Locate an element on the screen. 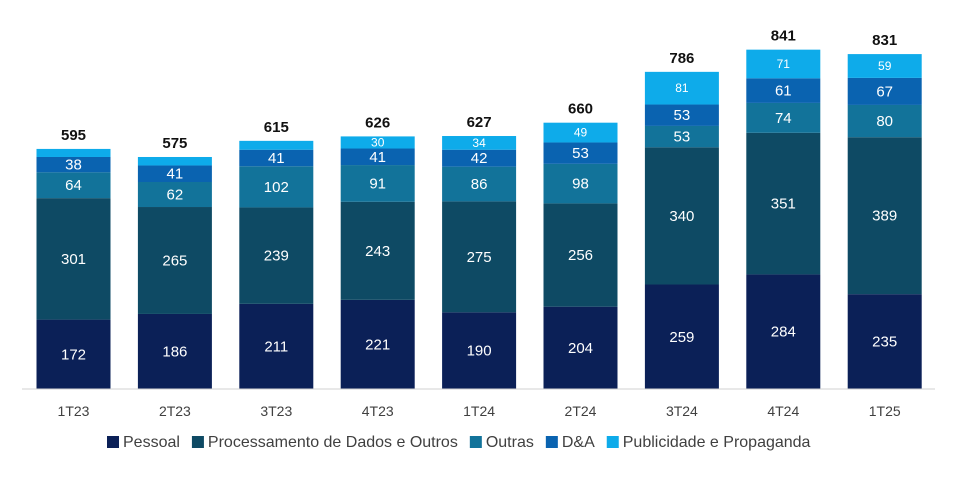 The width and height of the screenshot is (957, 484). x-tick-label: 2T24 is located at coordinates (581, 411).